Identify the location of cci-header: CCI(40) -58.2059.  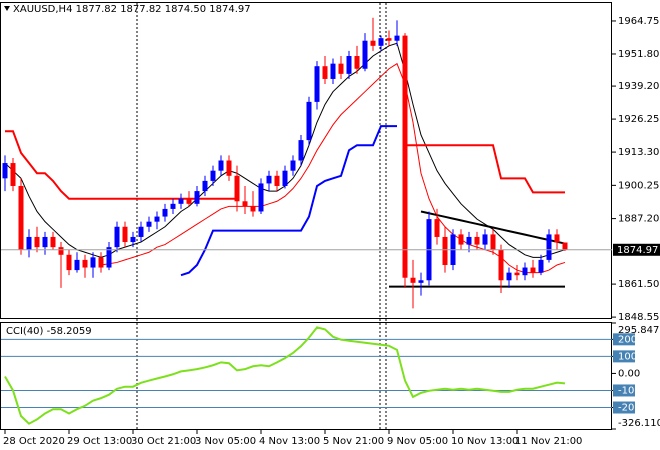
(49, 331).